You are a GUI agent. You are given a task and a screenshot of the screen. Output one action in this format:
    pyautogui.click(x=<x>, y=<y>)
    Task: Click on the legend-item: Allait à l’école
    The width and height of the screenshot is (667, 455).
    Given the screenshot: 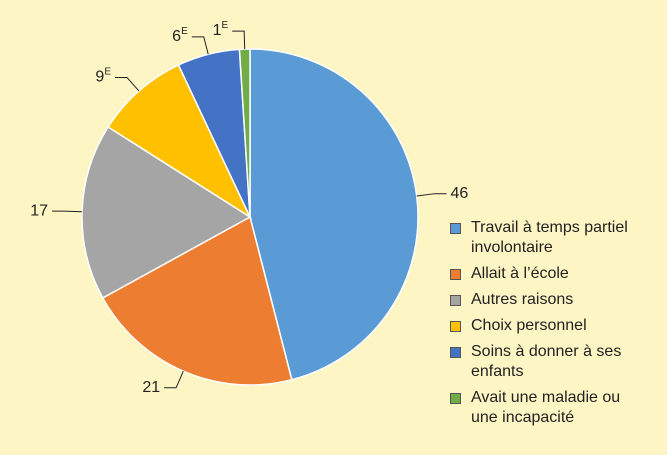 What is the action you would take?
    pyautogui.click(x=555, y=274)
    